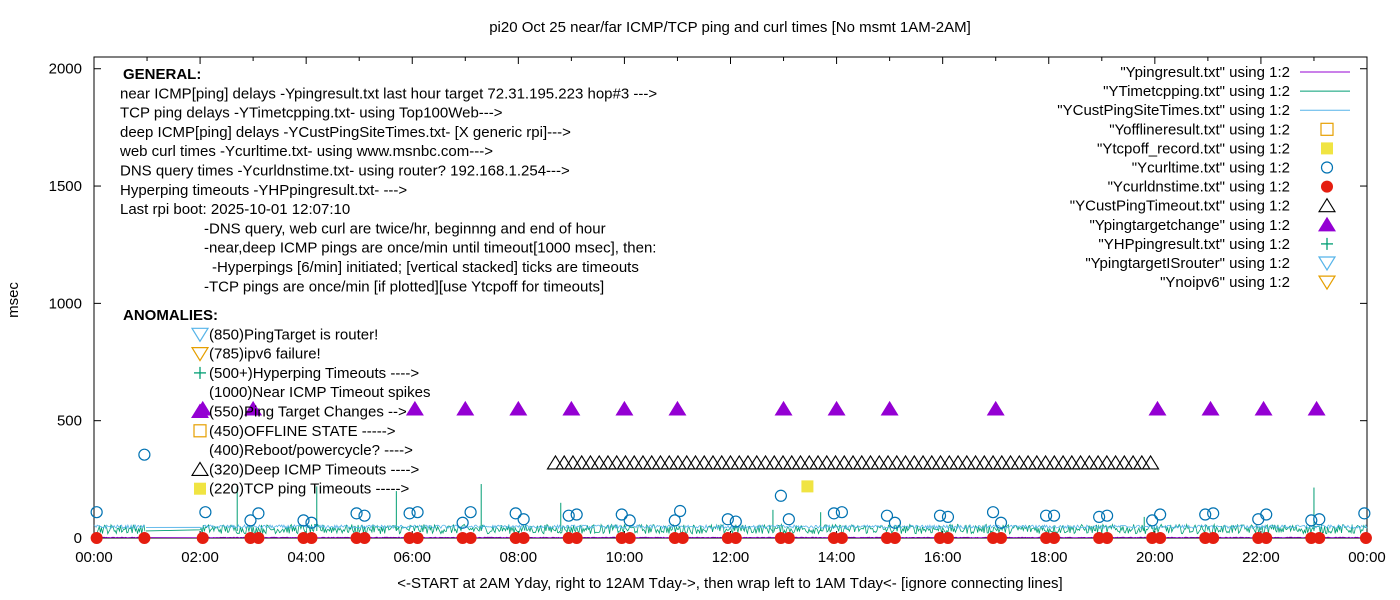 The height and width of the screenshot is (600, 1400). Describe the element at coordinates (412, 557) in the screenshot. I see `x-tick-label: 06:00` at that location.